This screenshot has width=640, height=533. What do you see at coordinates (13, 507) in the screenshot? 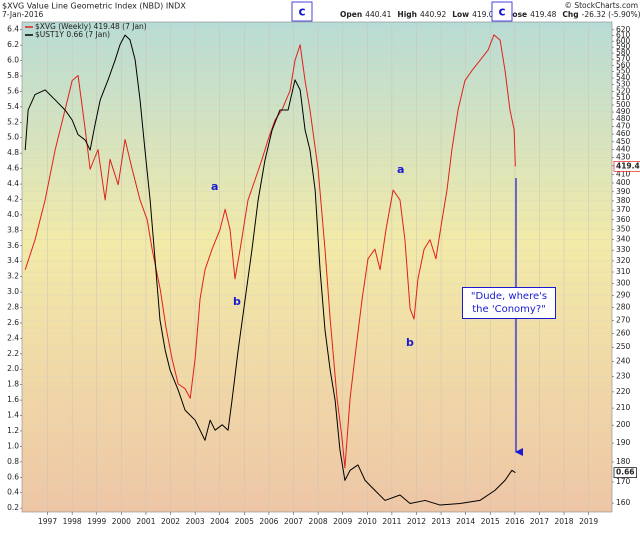
I see `y-tick-label: 0.2` at bounding box center [13, 507].